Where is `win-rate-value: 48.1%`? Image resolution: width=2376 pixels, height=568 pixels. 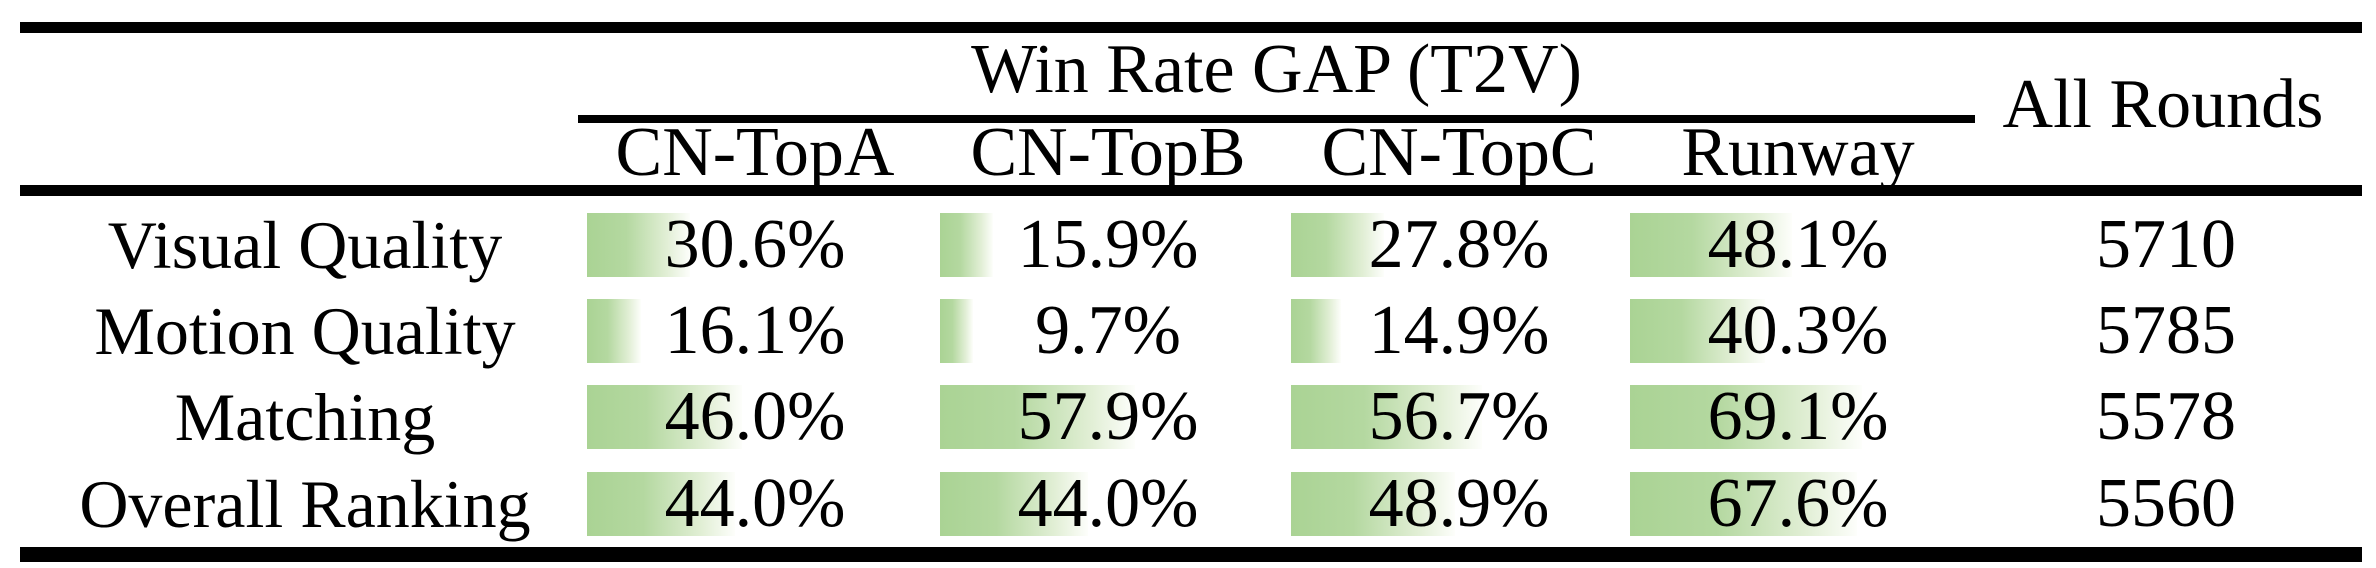 win-rate-value: 48.1% is located at coordinates (1798, 244).